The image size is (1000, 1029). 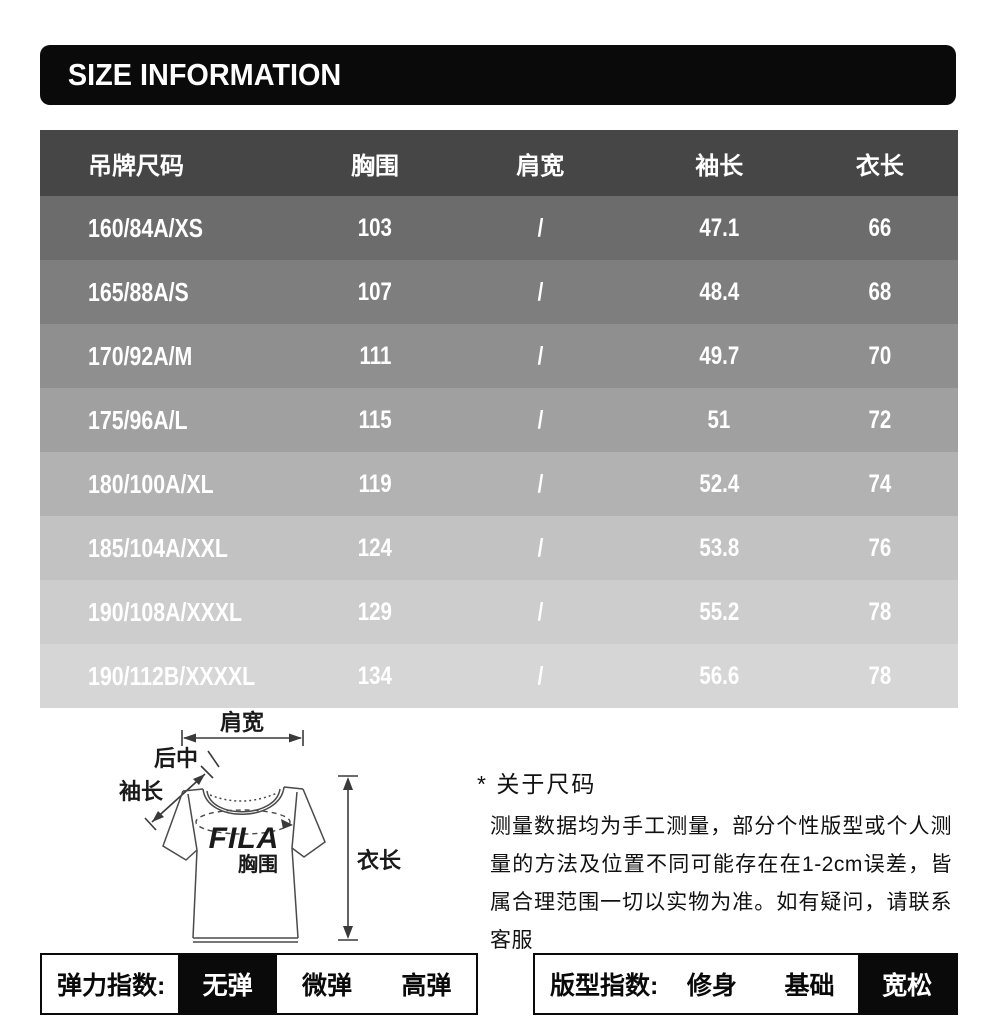 What do you see at coordinates (287, 824) in the screenshot?
I see `chest-arrow-icon` at bounding box center [287, 824].